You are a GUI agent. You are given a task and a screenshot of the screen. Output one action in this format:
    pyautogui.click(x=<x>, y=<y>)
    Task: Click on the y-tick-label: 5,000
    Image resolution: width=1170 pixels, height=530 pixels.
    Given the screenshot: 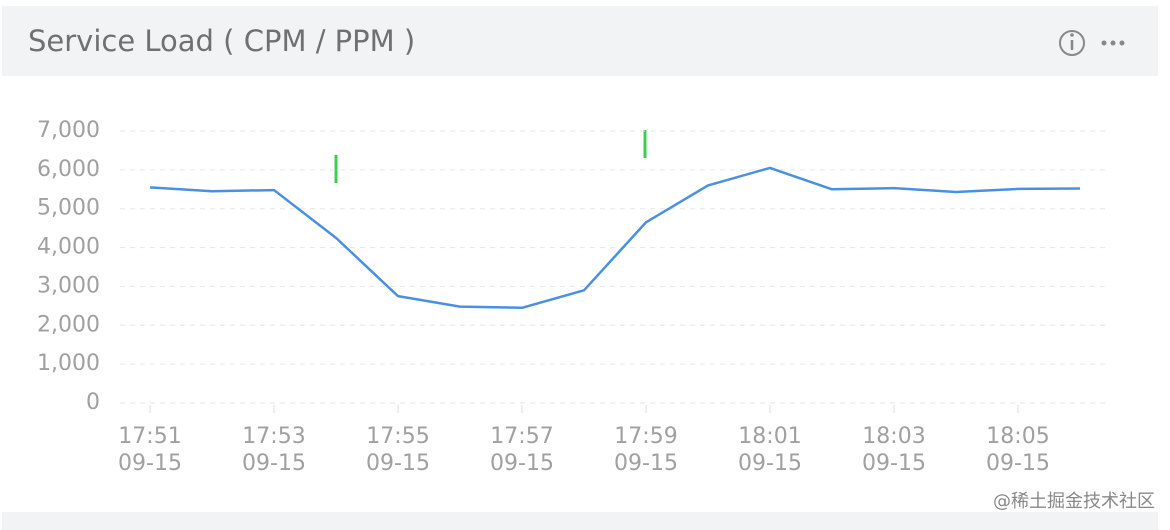 What is the action you would take?
    pyautogui.click(x=68, y=208)
    